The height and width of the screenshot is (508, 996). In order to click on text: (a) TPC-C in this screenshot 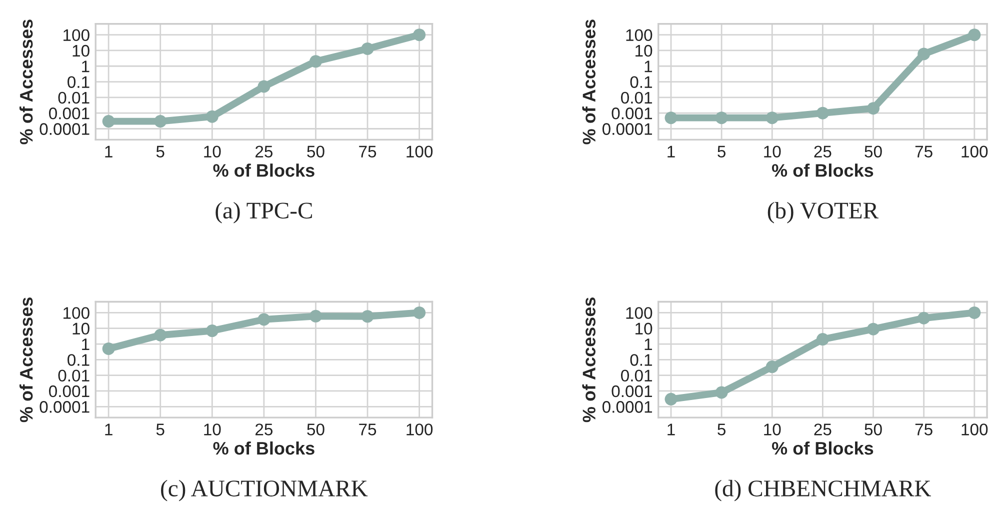, I will do `click(264, 213)`.